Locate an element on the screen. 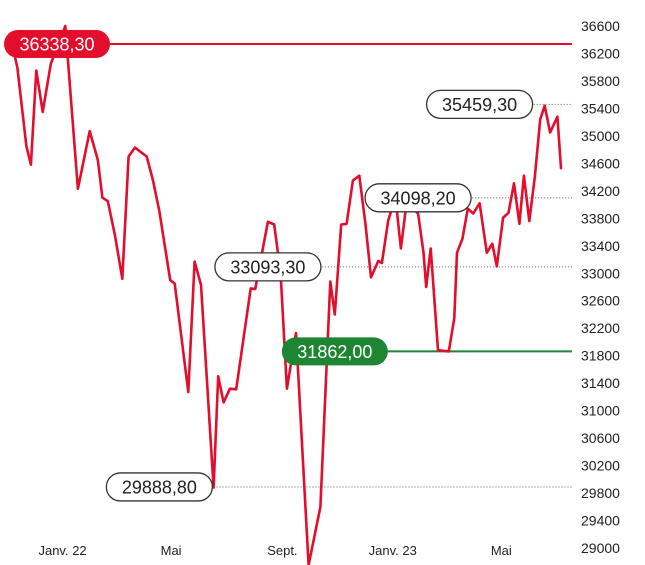 The height and width of the screenshot is (565, 645). value-label: 36338,30 is located at coordinates (57, 43).